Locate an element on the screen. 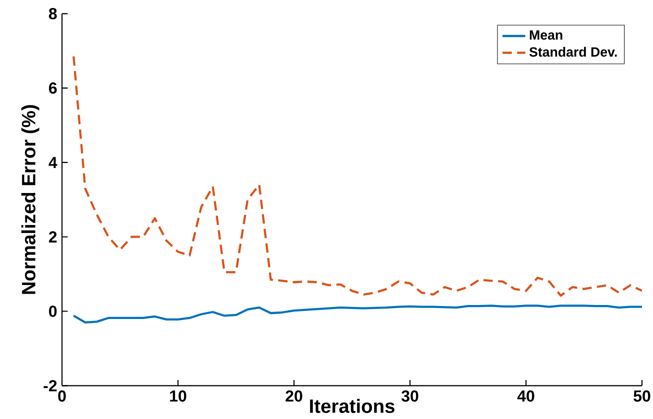 This screenshot has width=653, height=419. legend-label: Standard Dev. is located at coordinates (573, 51).